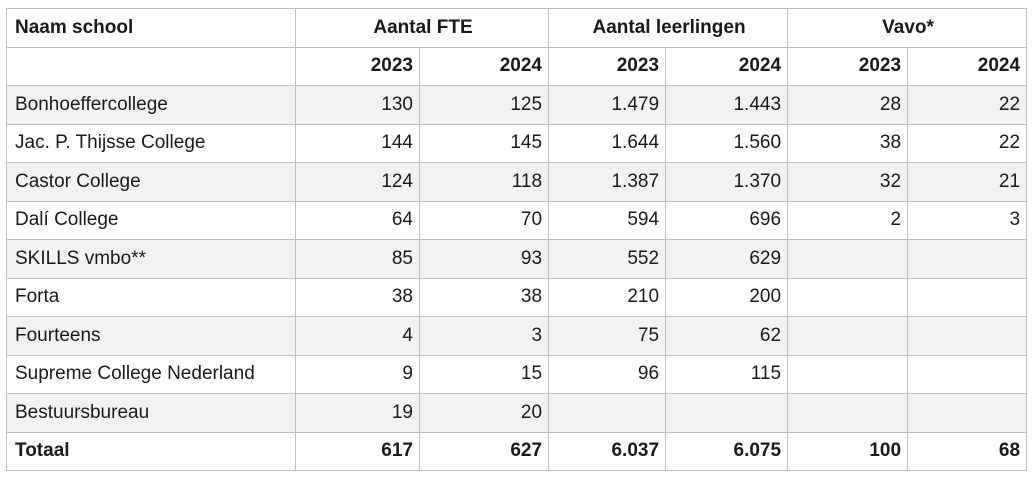 The height and width of the screenshot is (487, 1033). Describe the element at coordinates (607, 374) in the screenshot. I see `students-2023-cell: 96` at that location.